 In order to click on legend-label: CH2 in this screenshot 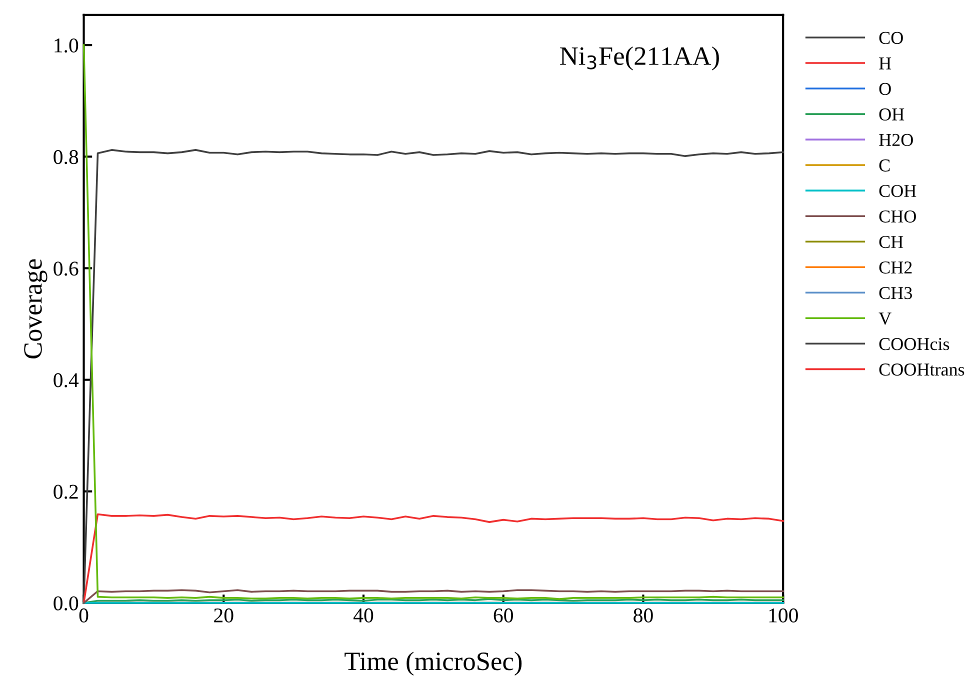, I will do `click(895, 267)`.